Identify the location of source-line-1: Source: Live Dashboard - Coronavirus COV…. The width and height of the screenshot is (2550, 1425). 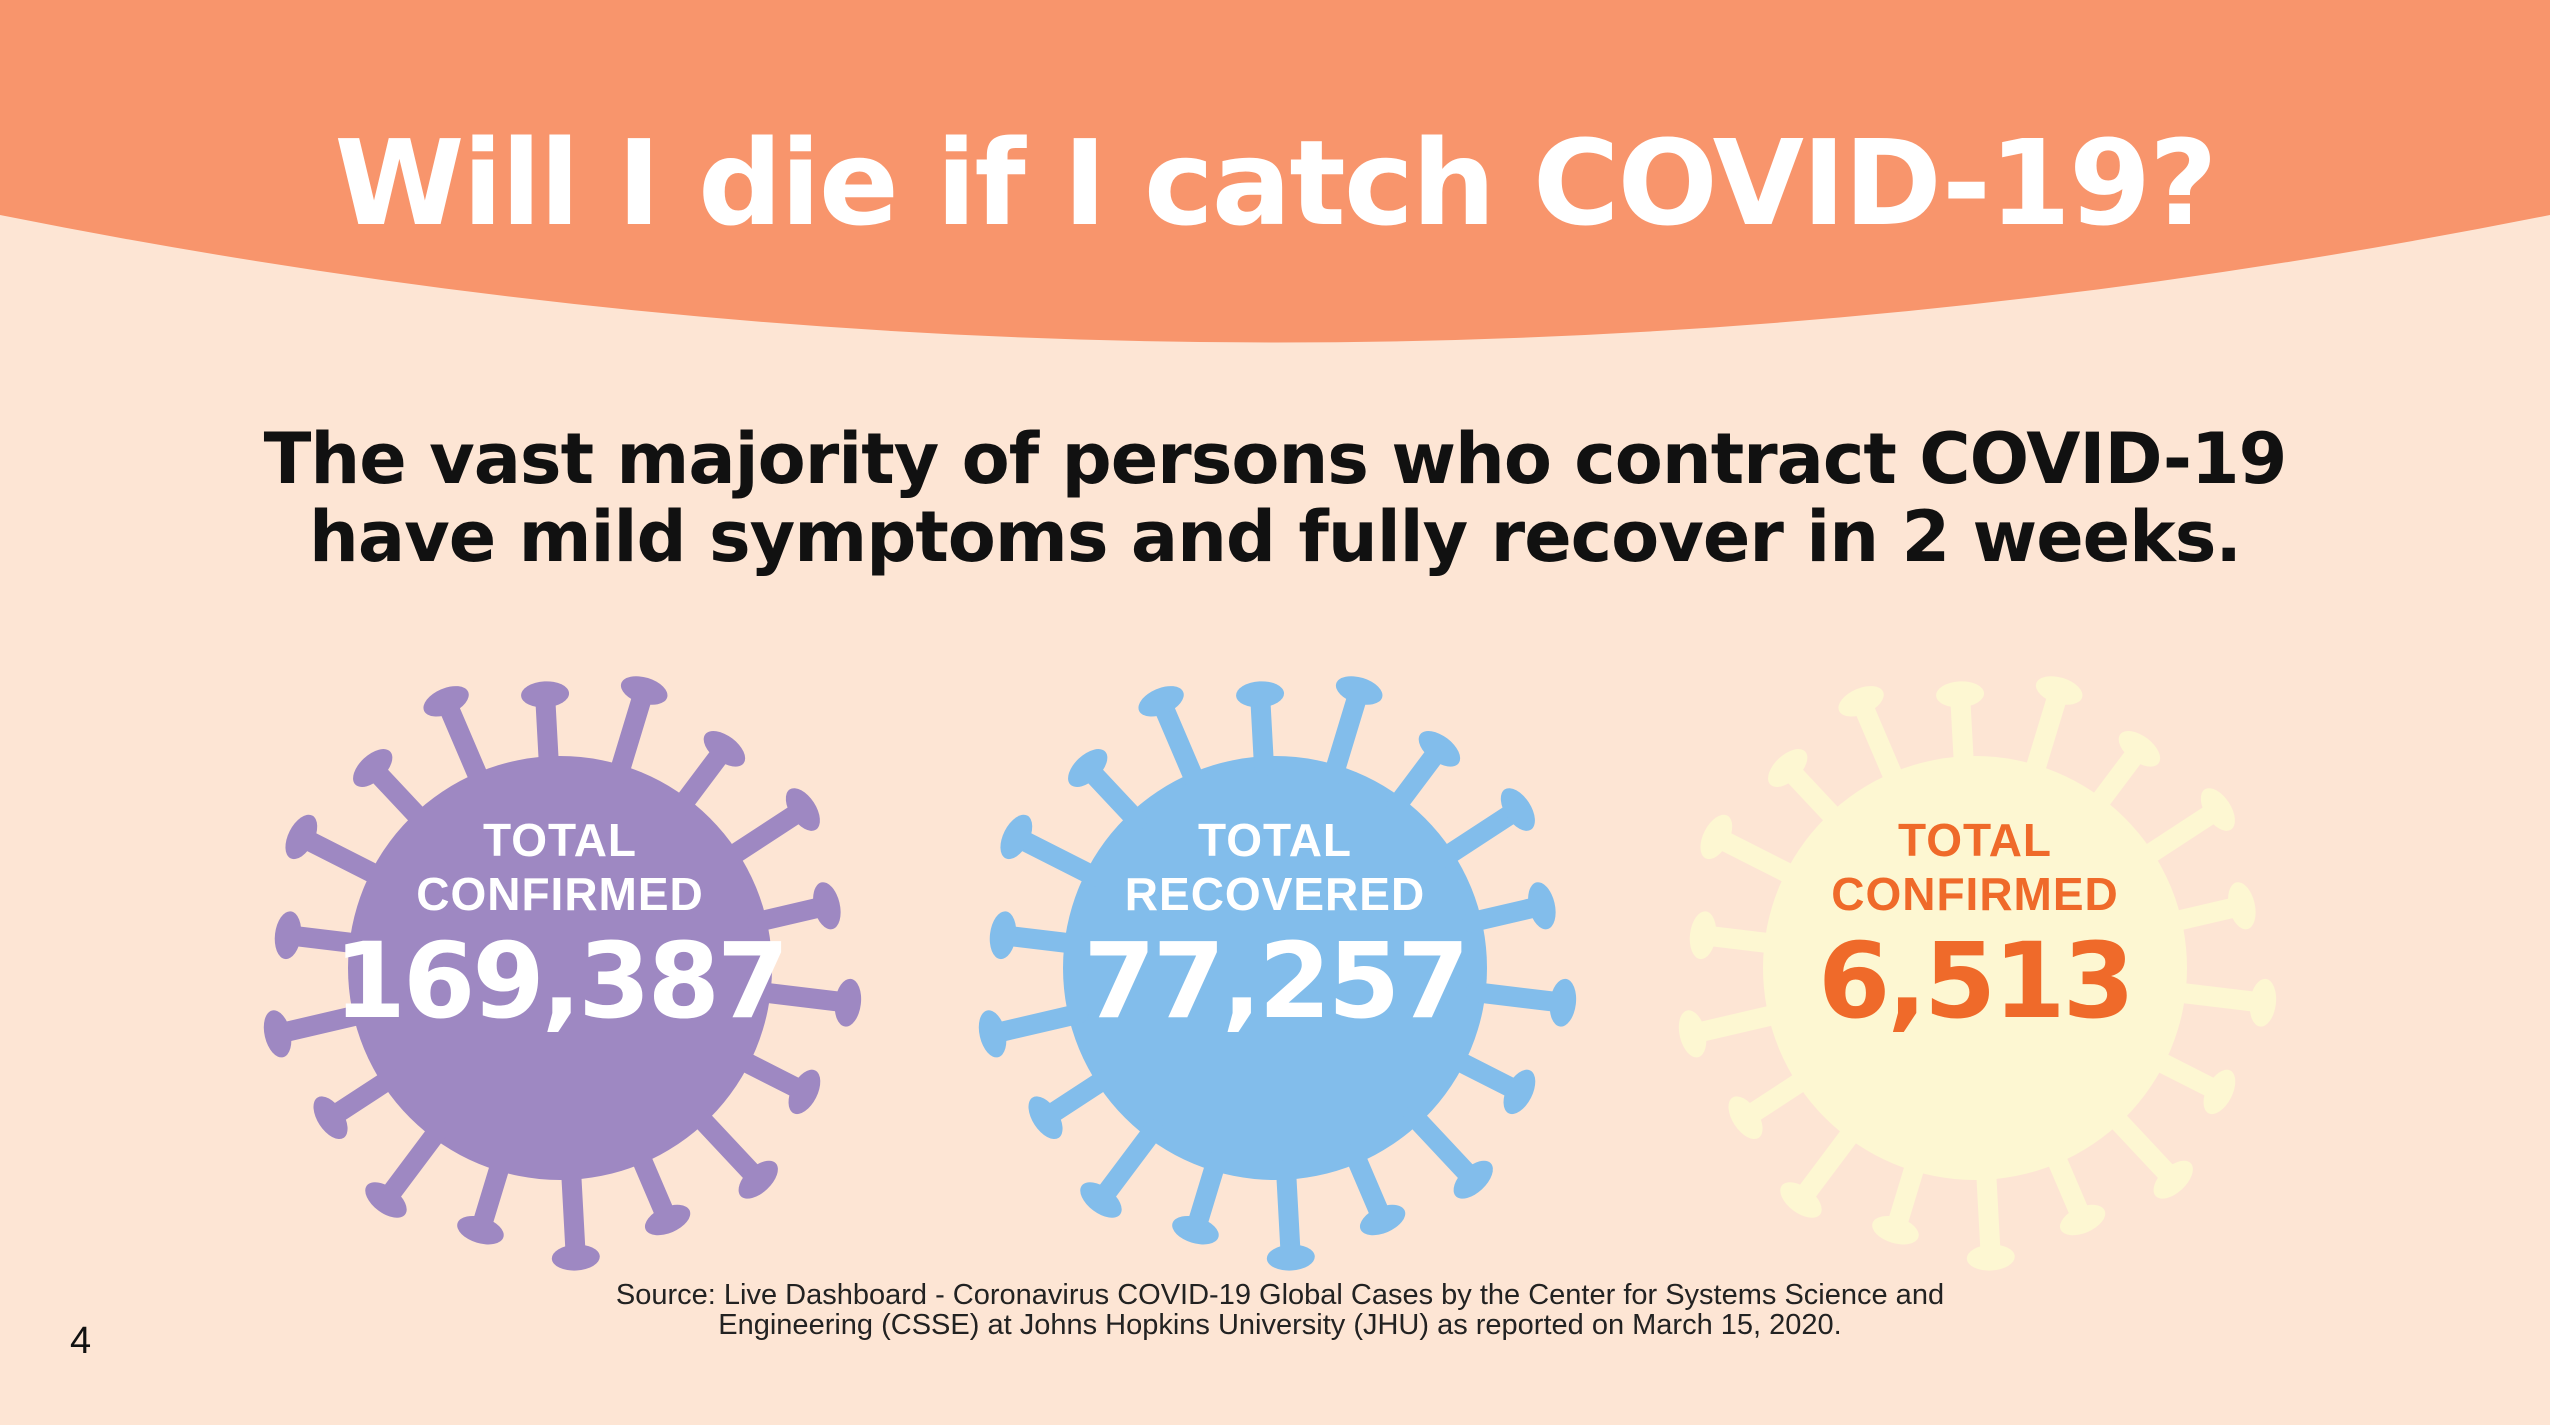
(1280, 1295).